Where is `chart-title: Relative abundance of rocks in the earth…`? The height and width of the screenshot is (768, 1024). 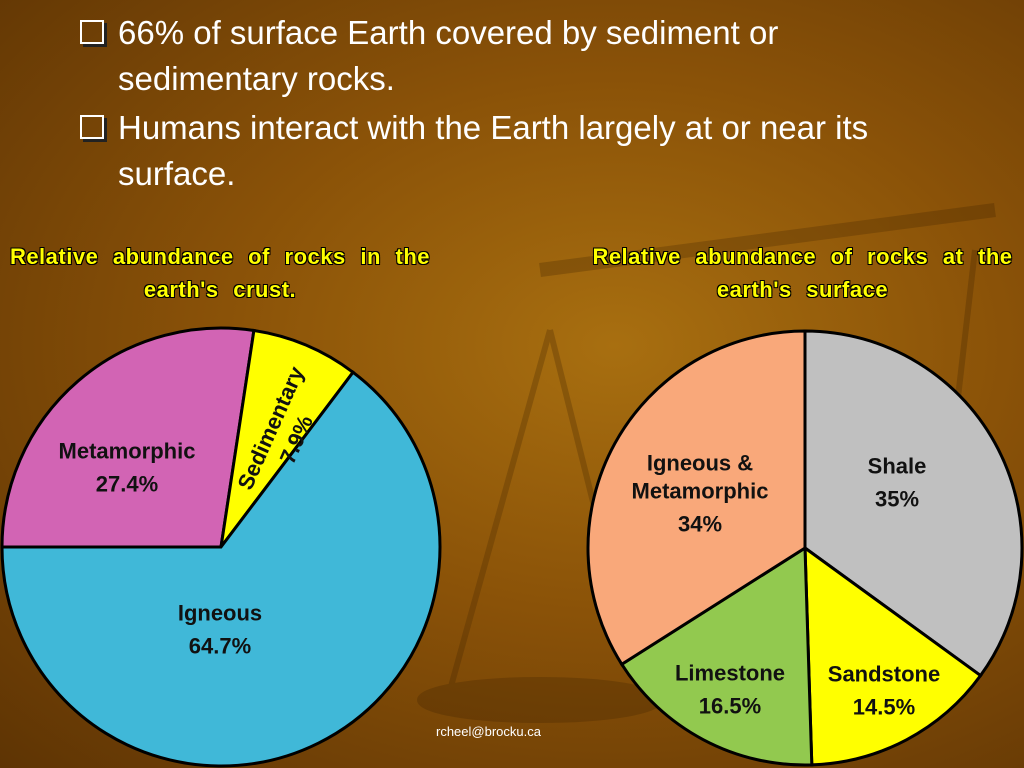
chart-title: Relative abundance of rocks in the earth… is located at coordinates (220, 273).